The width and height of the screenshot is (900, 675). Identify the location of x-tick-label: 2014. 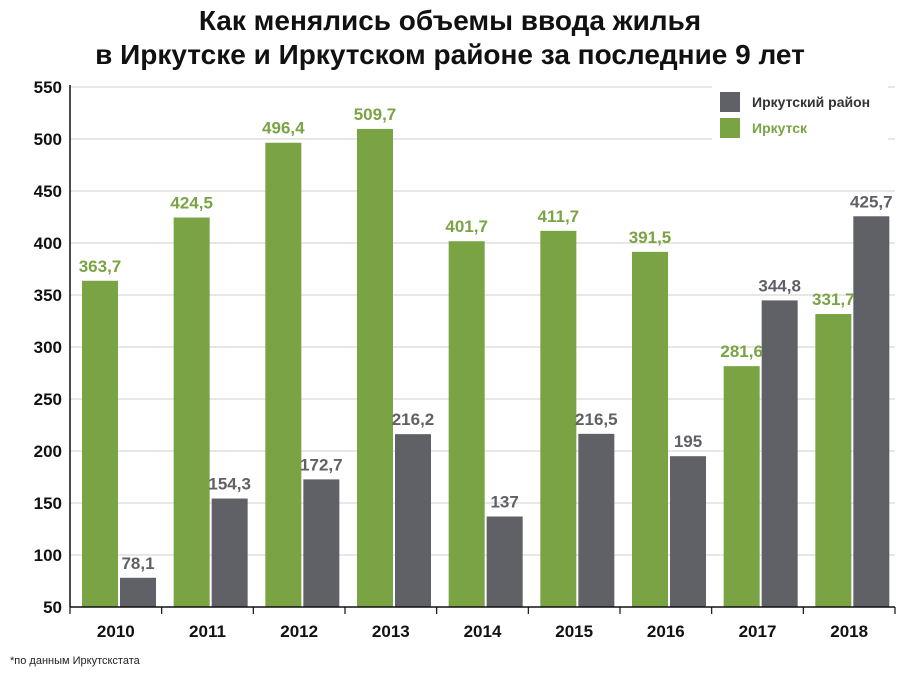
(483, 631).